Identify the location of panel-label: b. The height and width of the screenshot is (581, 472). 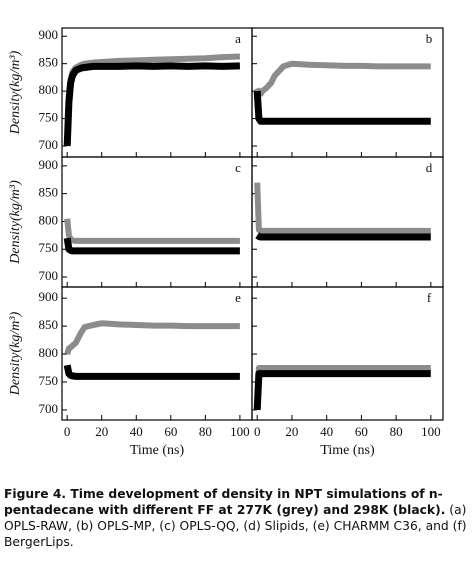
(429, 38).